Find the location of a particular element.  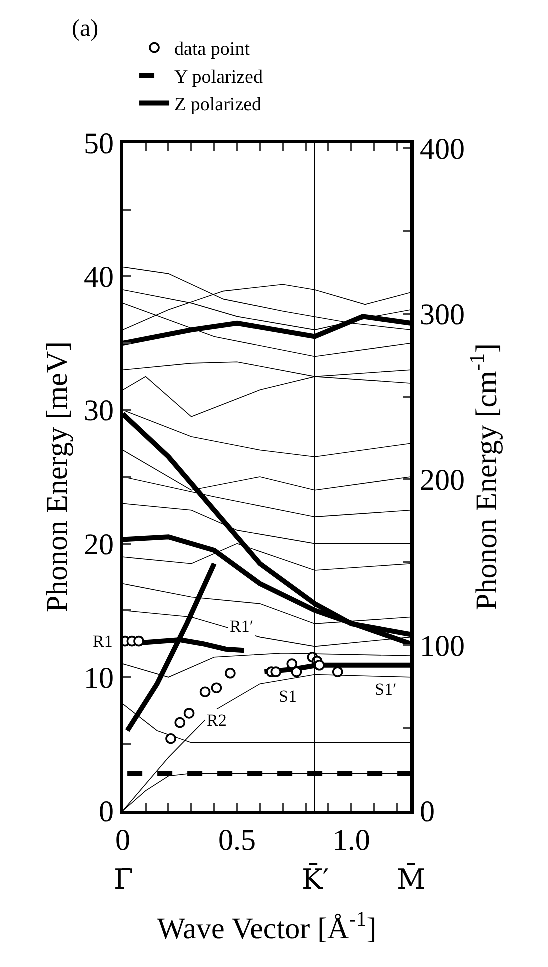

annotation: R1′ is located at coordinates (242, 626).